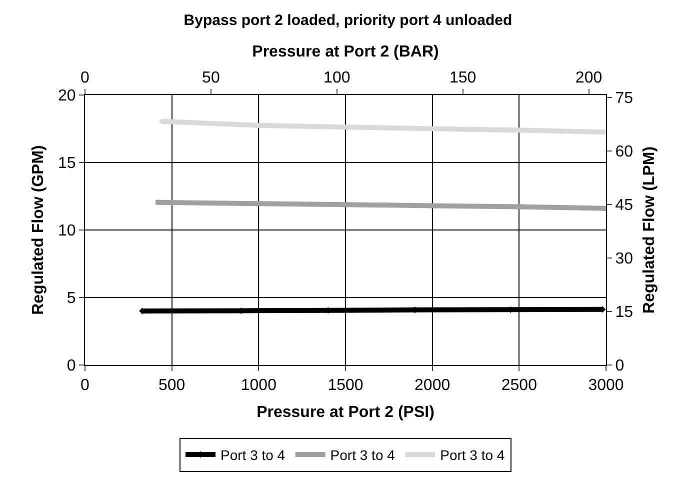 The height and width of the screenshot is (485, 696). What do you see at coordinates (462, 78) in the screenshot?
I see `x2-tick-label: 150` at bounding box center [462, 78].